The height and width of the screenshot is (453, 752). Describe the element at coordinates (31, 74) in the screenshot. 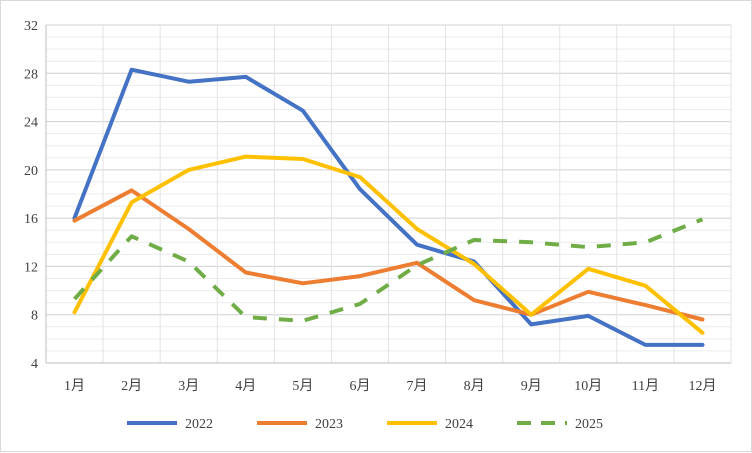

I see `y-tick-label: 28` at that location.